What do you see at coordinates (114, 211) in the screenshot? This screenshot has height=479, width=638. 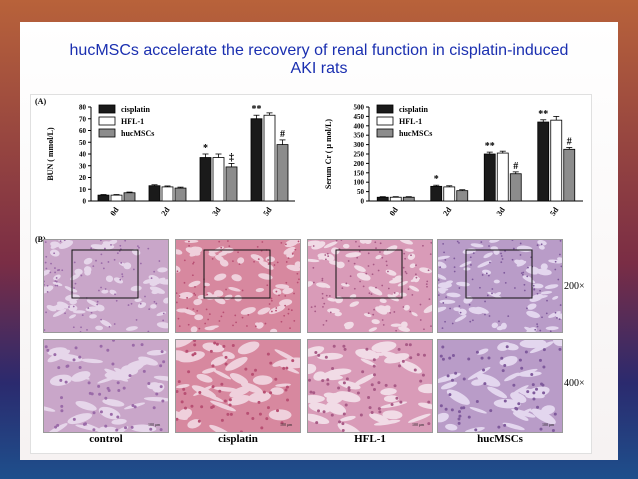 I see `chart-0-xtick-label-0: 0d` at bounding box center [114, 211].